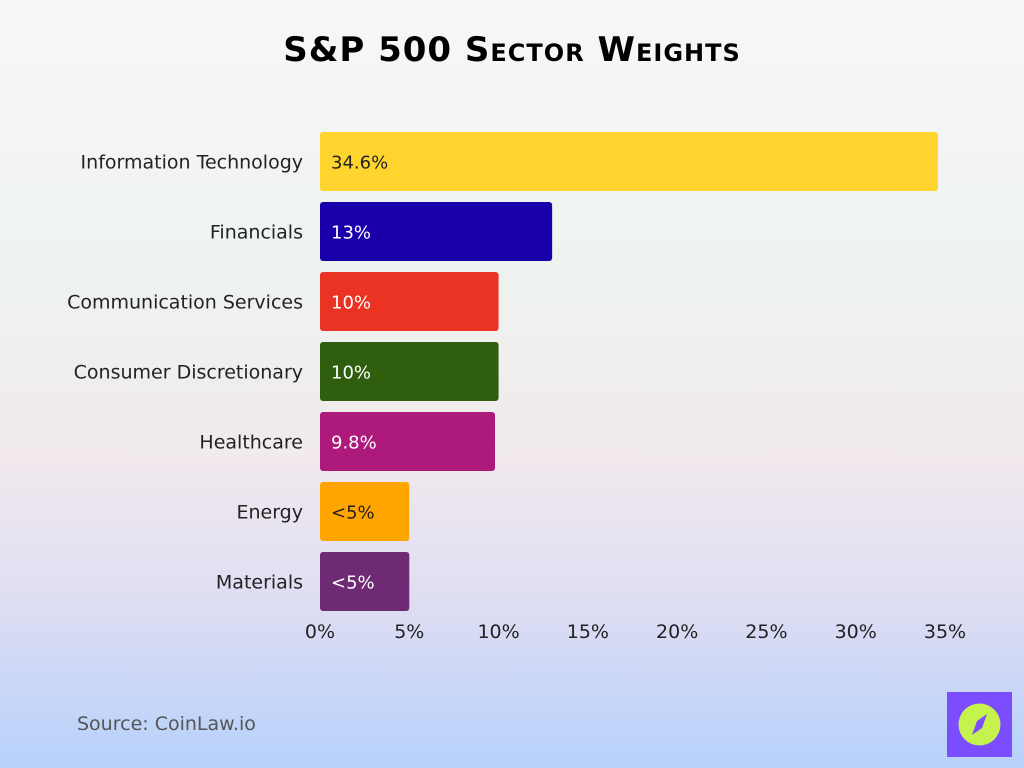 The image size is (1024, 768). I want to click on x-tick-label: 25%, so click(766, 632).